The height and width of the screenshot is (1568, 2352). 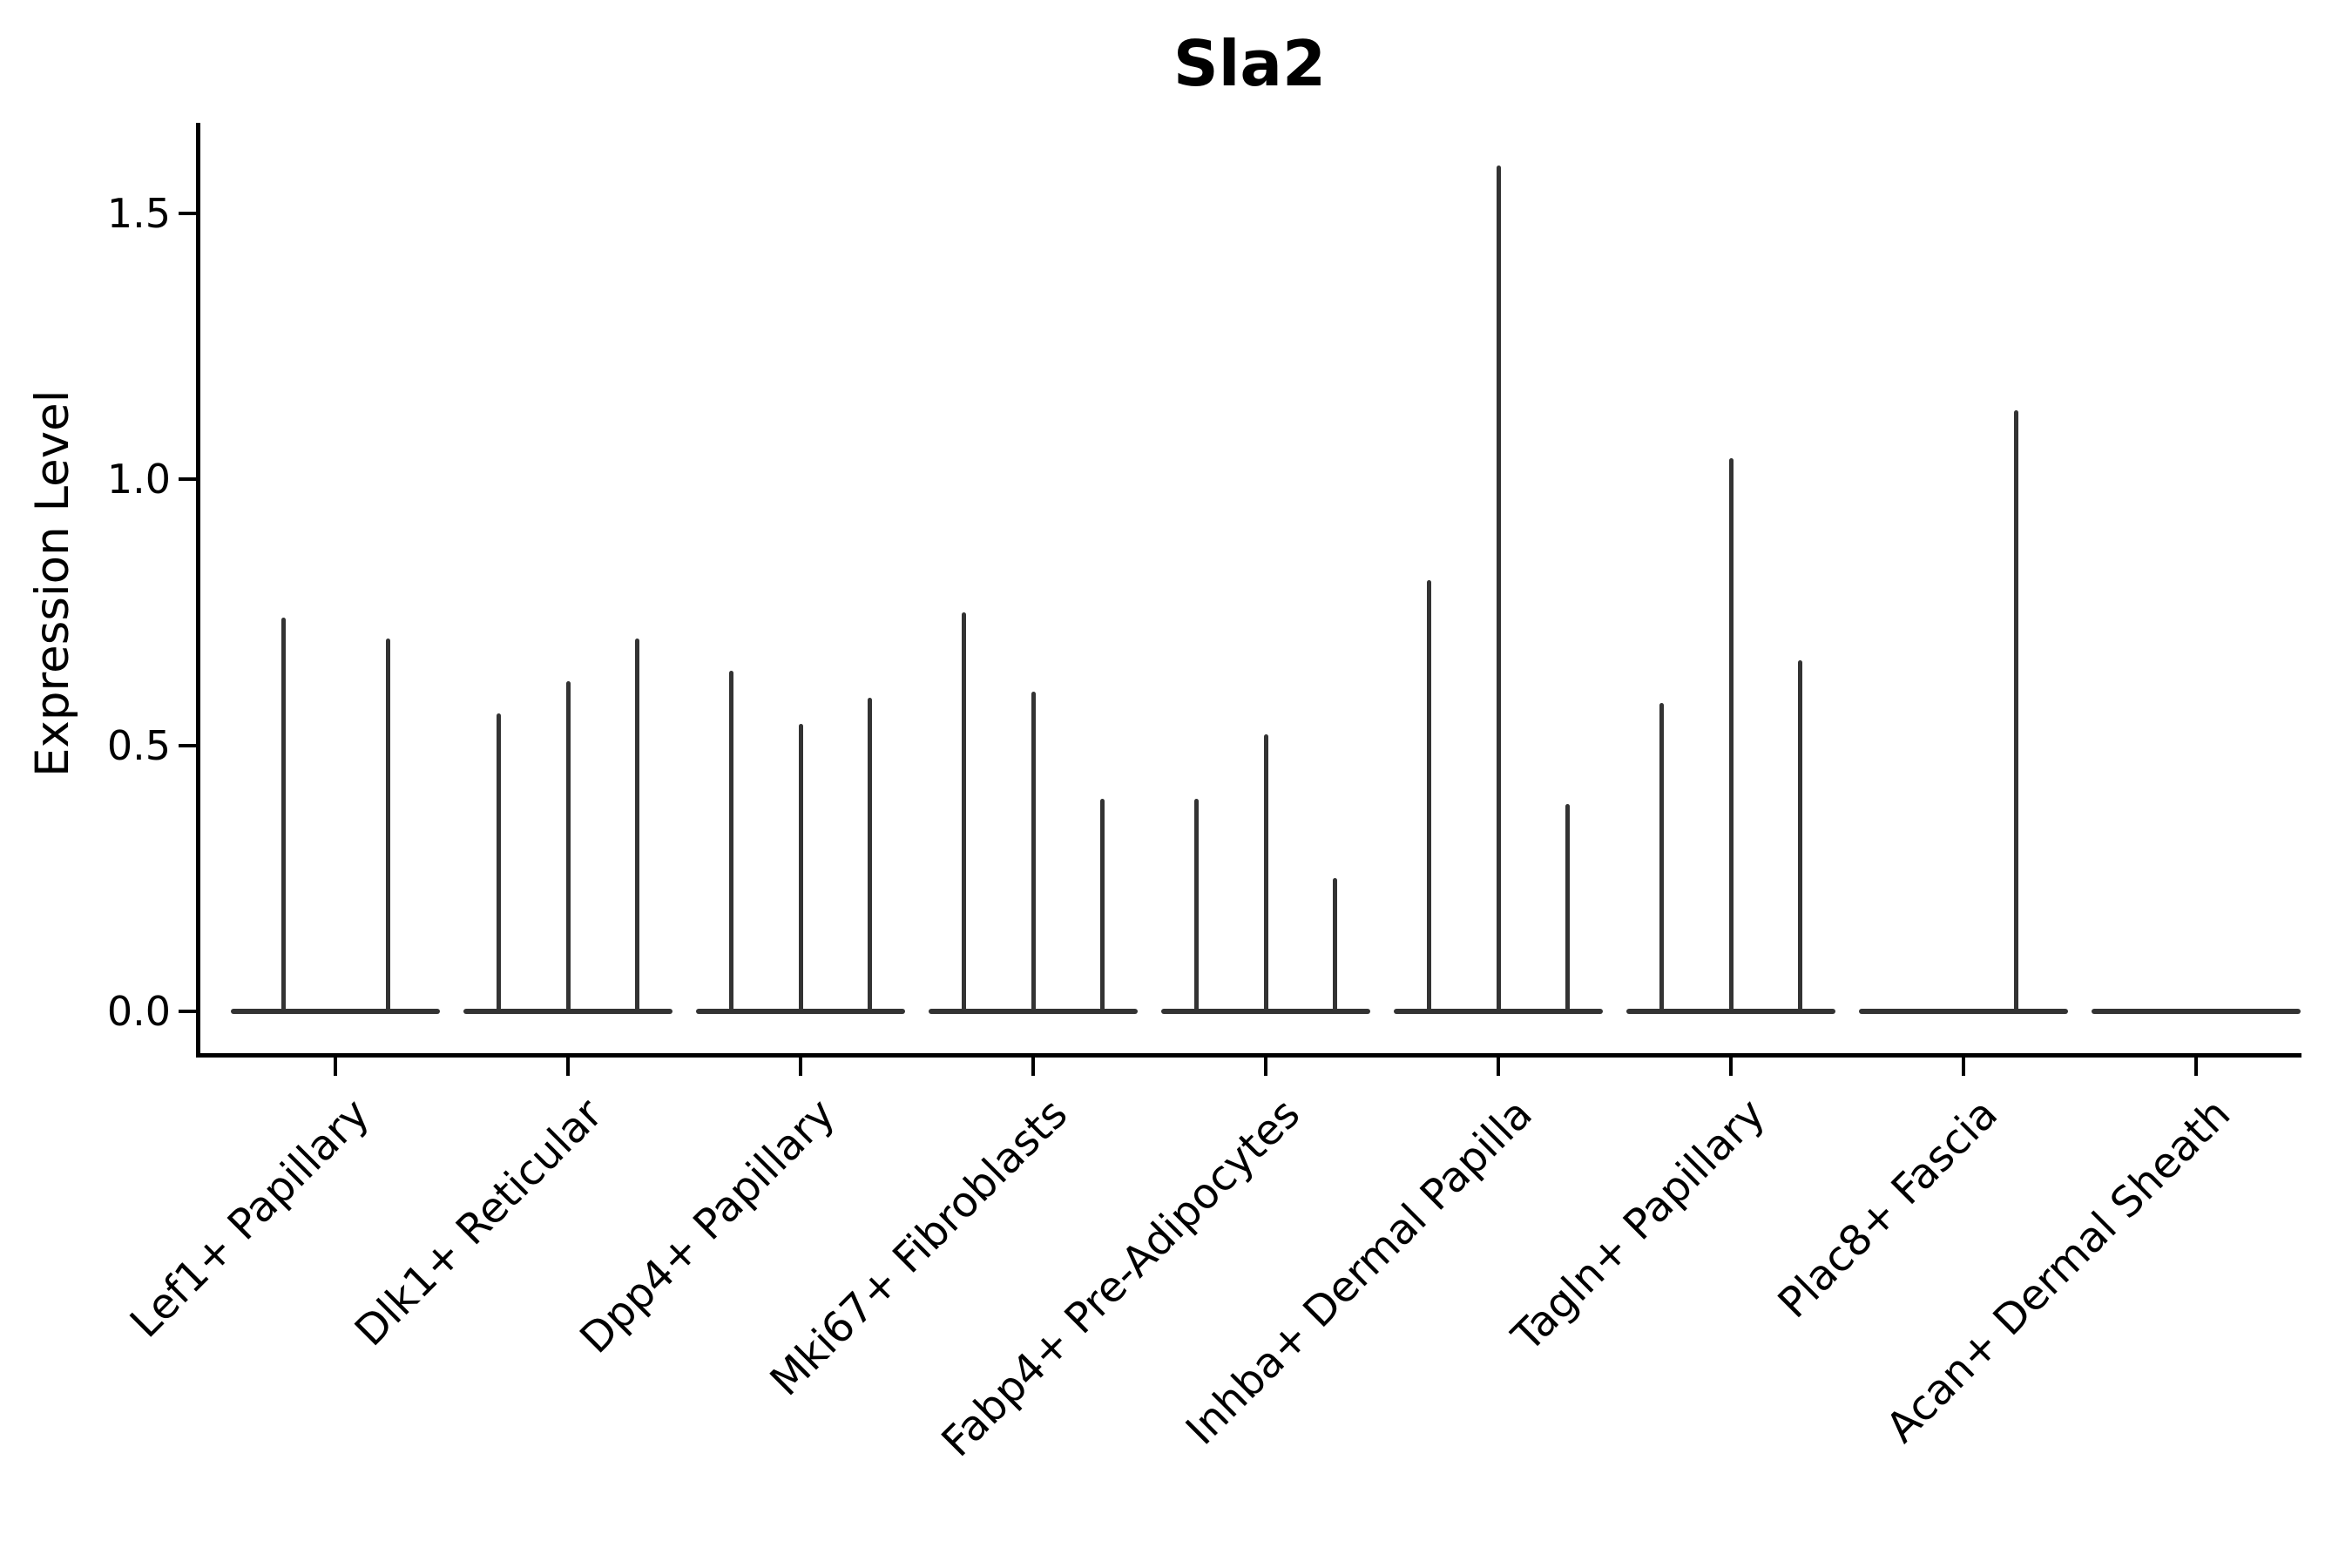 What do you see at coordinates (138, 480) in the screenshot?
I see `y-tick-label: 1.0` at bounding box center [138, 480].